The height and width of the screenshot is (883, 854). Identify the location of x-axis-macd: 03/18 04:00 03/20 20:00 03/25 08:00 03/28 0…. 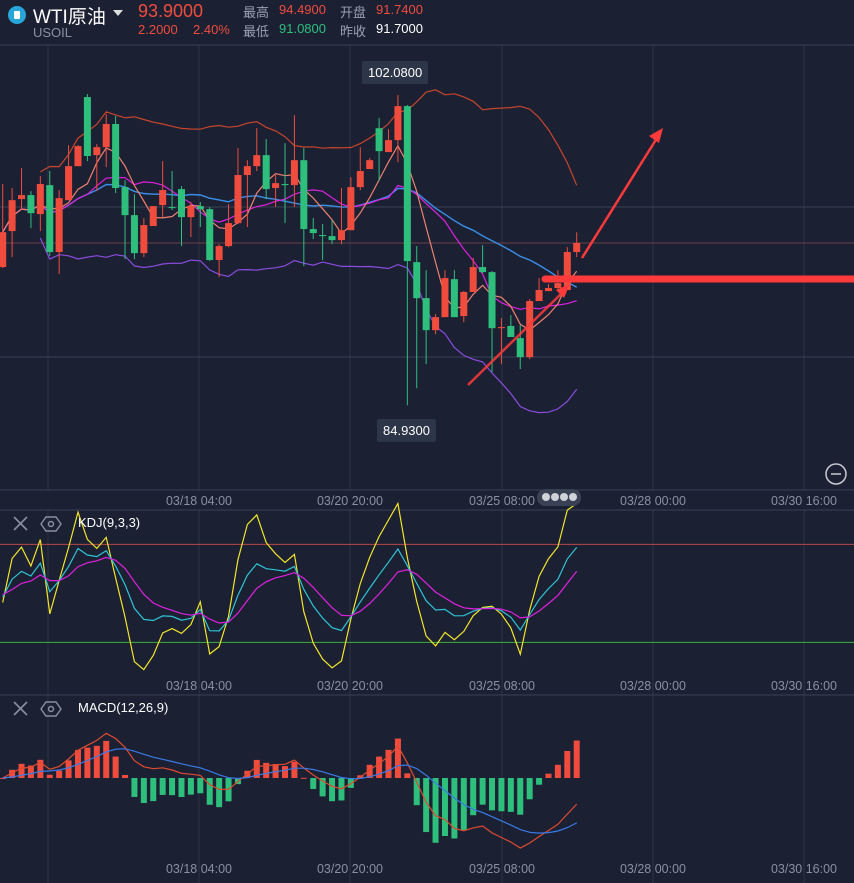
(501, 869).